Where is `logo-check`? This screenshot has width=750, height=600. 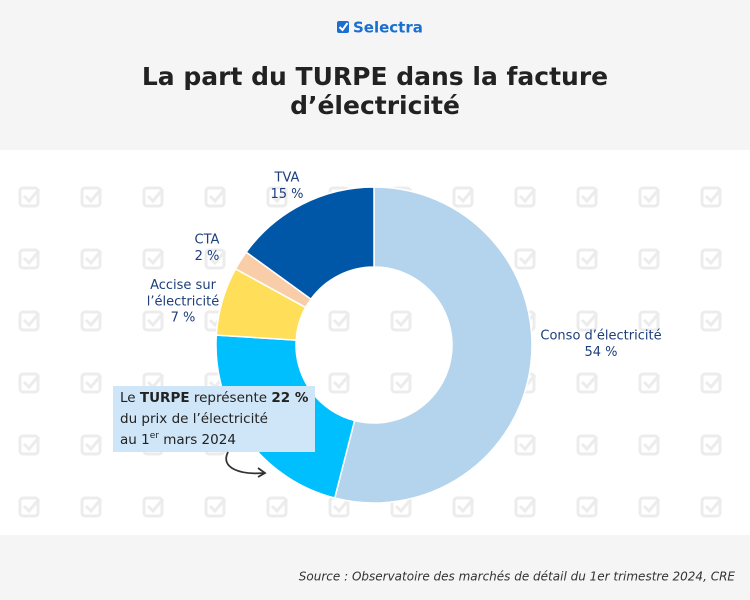
logo-check is located at coordinates (343, 27).